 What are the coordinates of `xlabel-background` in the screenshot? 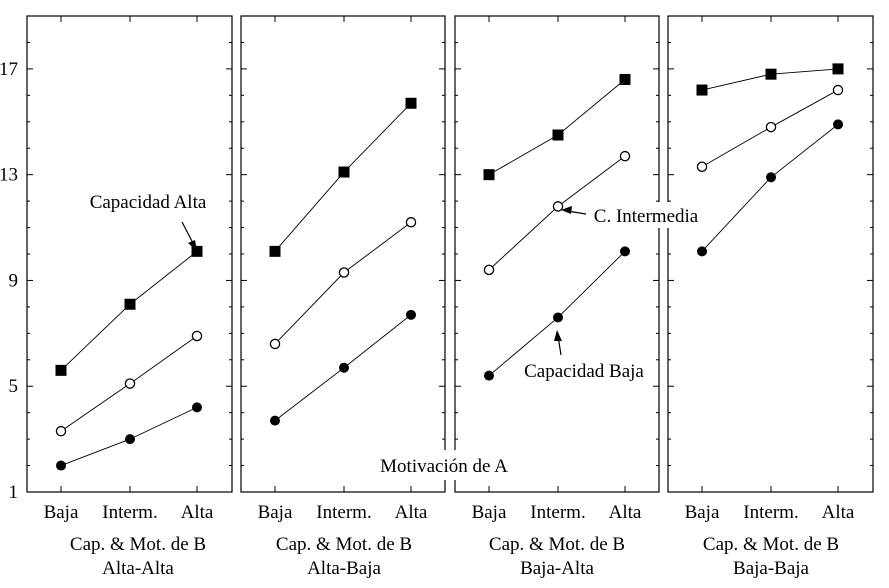 It's located at (444, 465).